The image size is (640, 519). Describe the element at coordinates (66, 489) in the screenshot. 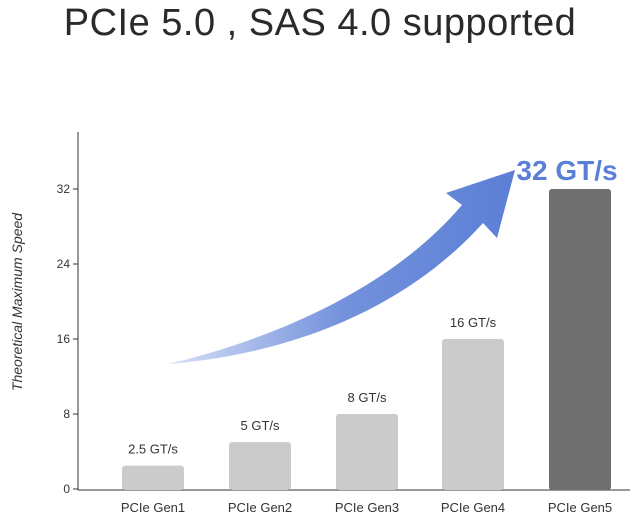

I see `y-tick-label: 0` at that location.